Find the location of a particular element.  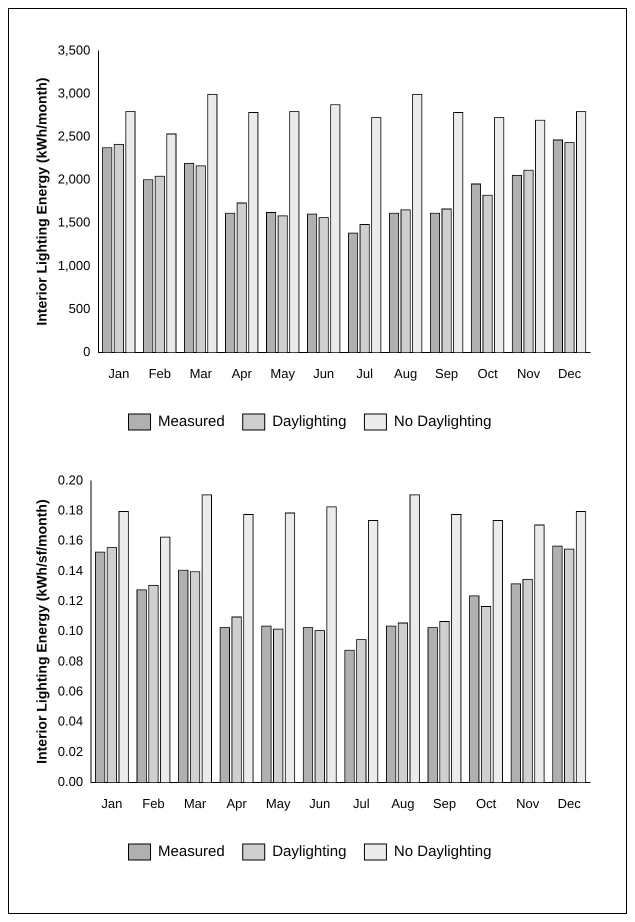

y-tick-label: 0.00 is located at coordinates (71, 781).